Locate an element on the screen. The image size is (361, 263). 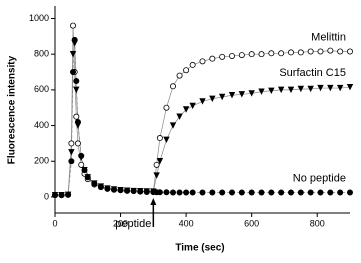
y-tick-label: 1000 is located at coordinates (39, 18).